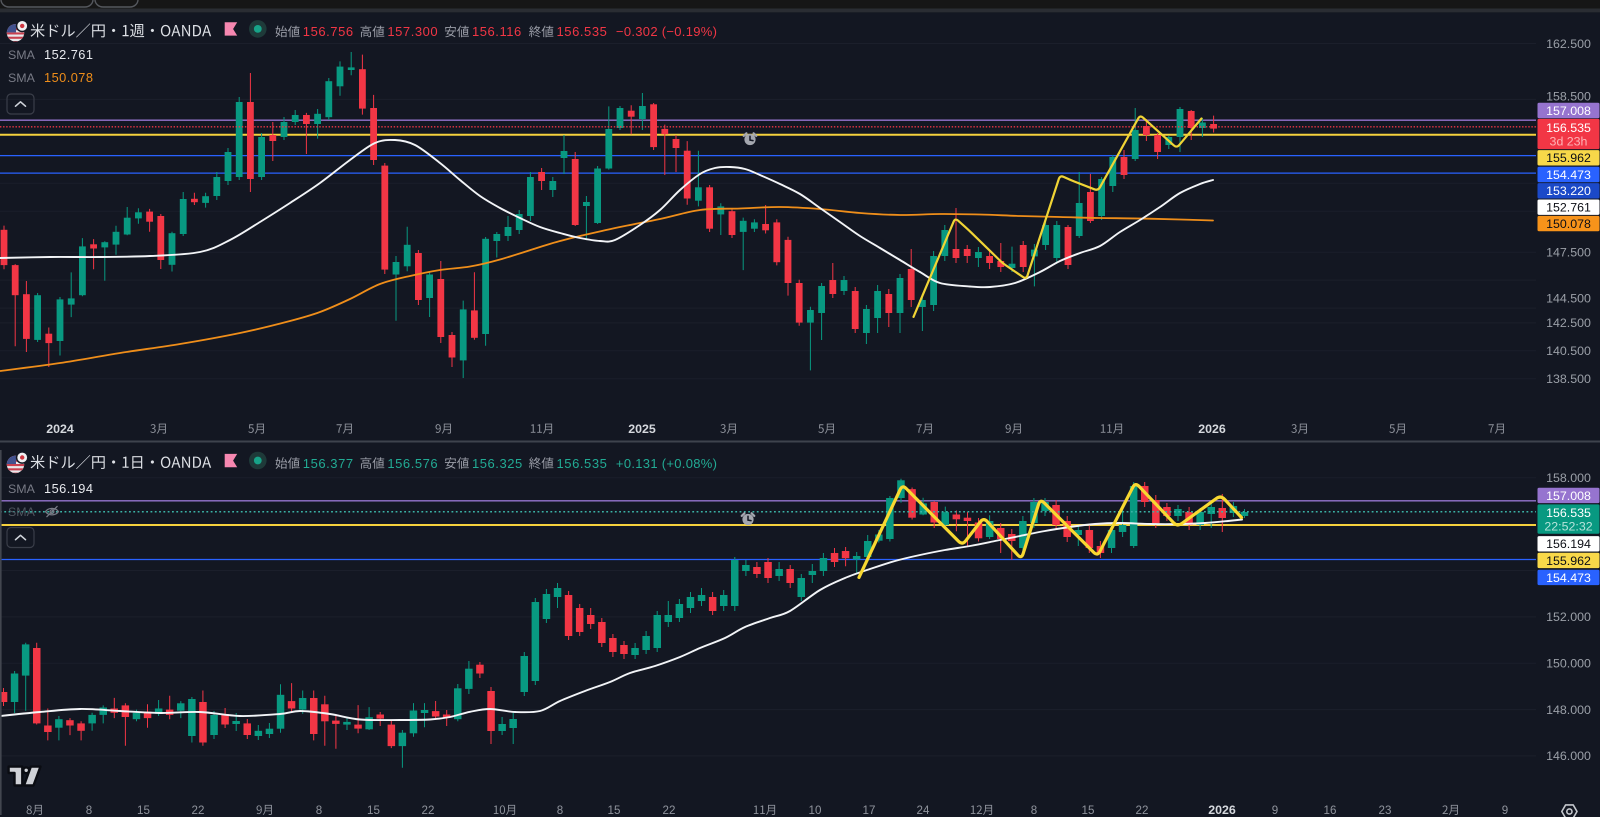  Describe the element at coordinates (1568, 526) in the screenshot. I see `svg-text: 22:52:32` at that location.